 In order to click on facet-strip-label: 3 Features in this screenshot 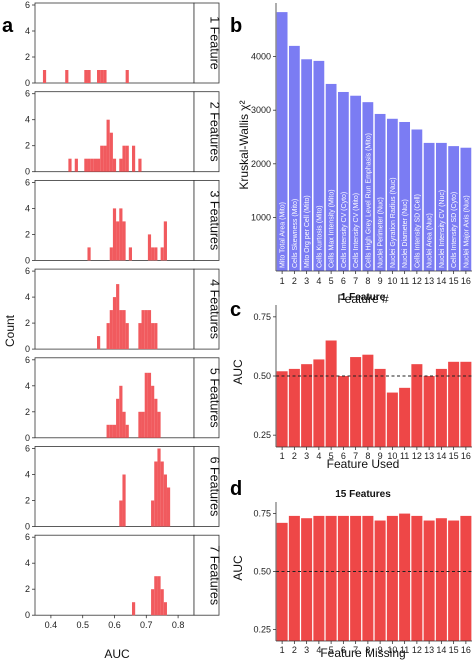, I will do `click(215, 221)`.